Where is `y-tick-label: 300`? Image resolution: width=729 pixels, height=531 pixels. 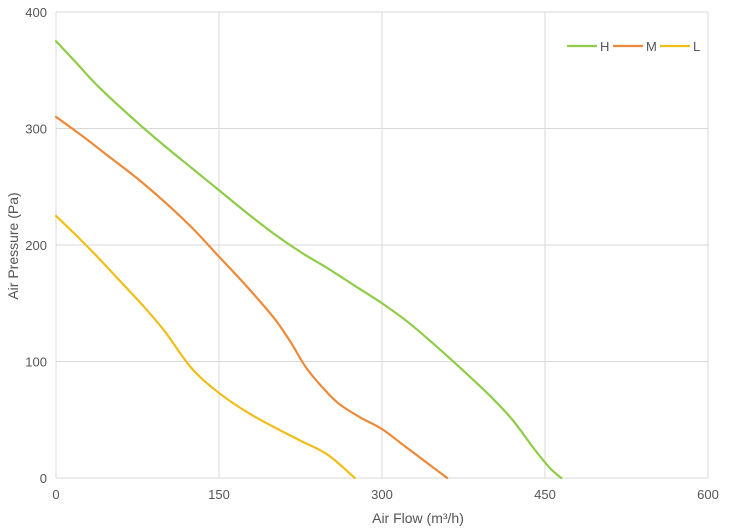 y-tick-label: 300 is located at coordinates (36, 129).